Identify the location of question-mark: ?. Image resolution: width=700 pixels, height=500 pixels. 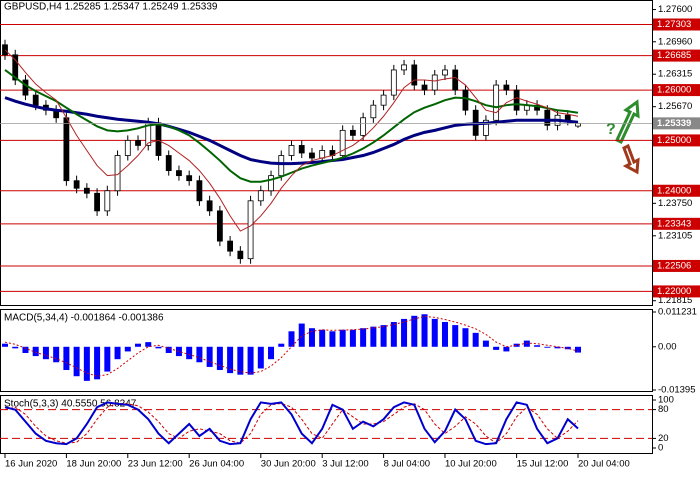
(611, 129).